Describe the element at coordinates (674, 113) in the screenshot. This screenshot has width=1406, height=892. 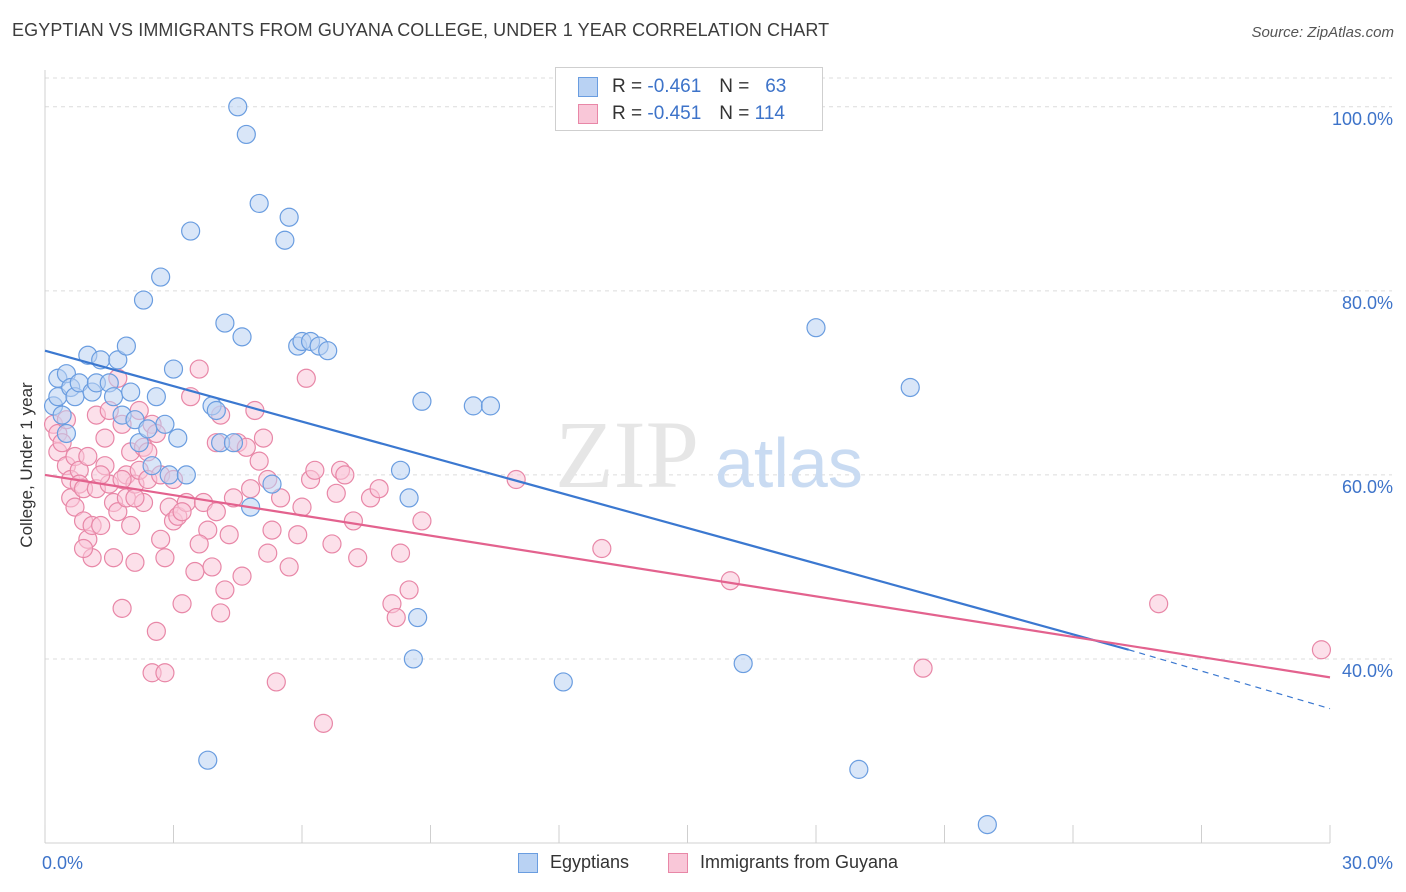
I see `legend-r-value: -0.451` at that location.